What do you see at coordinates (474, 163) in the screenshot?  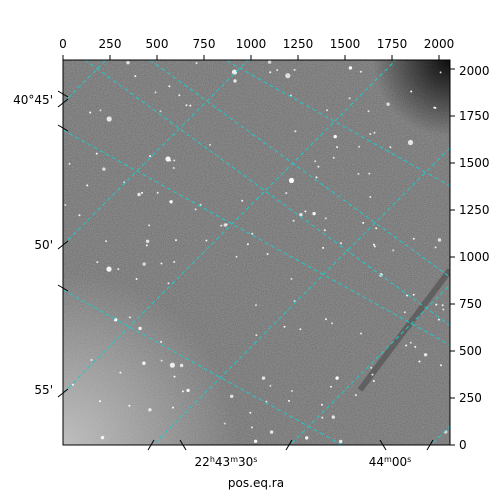 I see `right-tick-label: 1500` at bounding box center [474, 163].